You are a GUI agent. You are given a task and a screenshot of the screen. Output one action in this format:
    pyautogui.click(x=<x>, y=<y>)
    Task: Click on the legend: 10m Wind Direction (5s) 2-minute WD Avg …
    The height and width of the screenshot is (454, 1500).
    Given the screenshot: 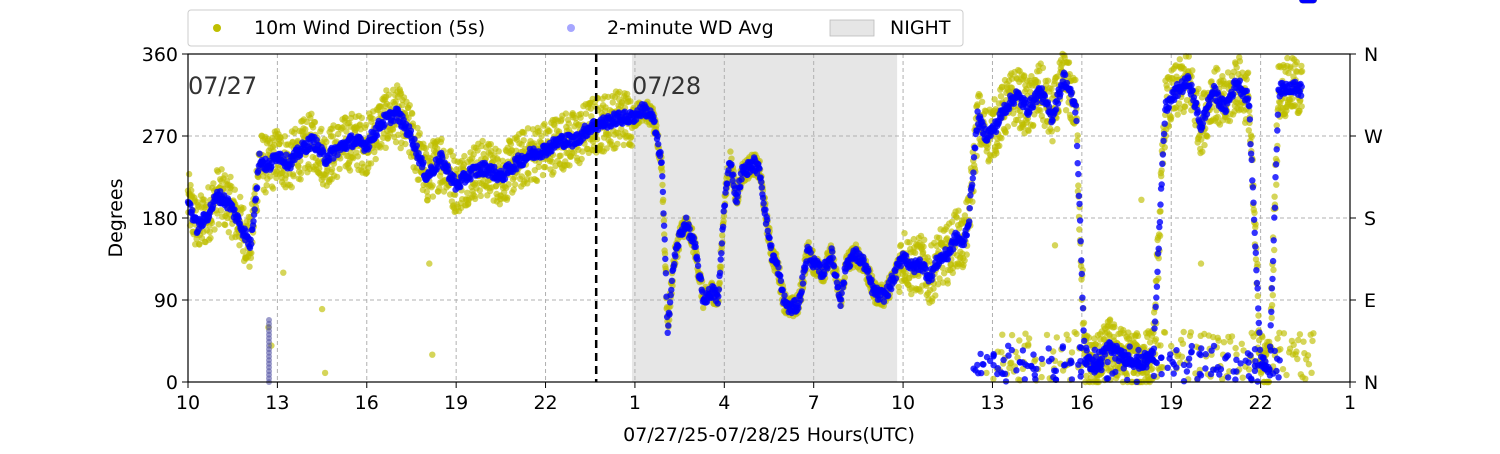 What is the action you would take?
    pyautogui.click(x=575, y=28)
    